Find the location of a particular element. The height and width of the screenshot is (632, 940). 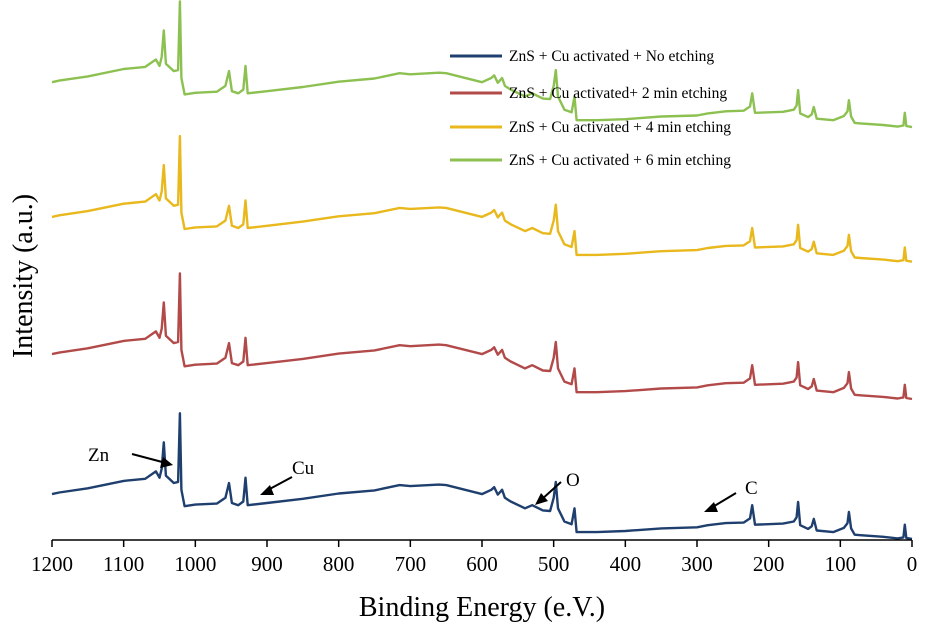

annotation-o: O is located at coordinates (557, 487).